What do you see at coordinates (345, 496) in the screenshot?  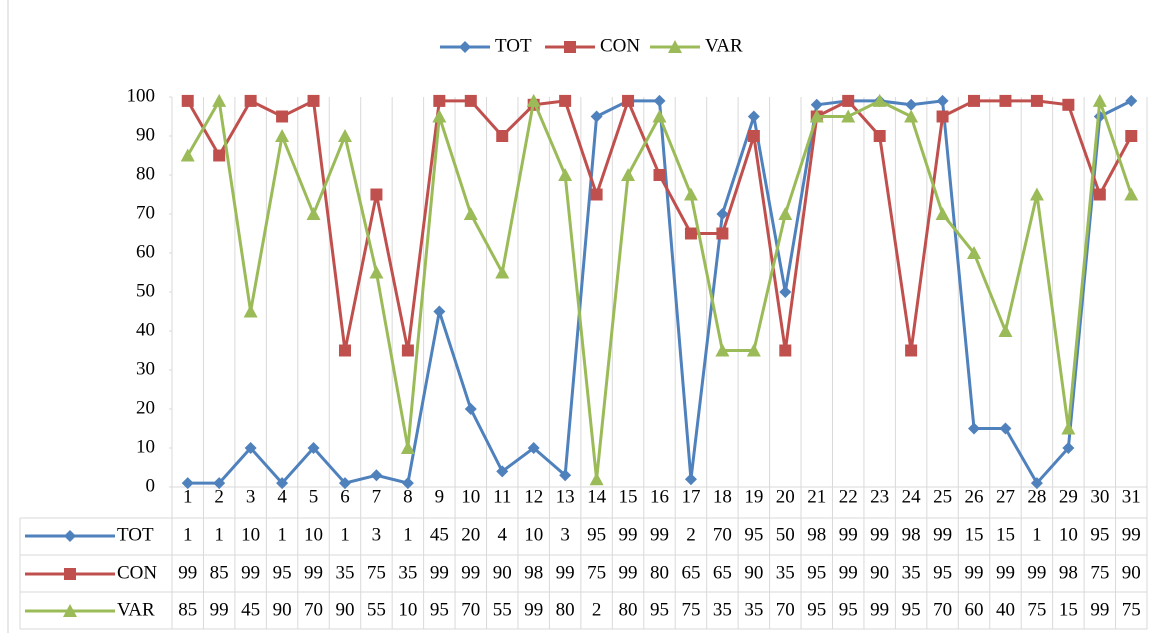 I see `x-tick-label: 6` at bounding box center [345, 496].